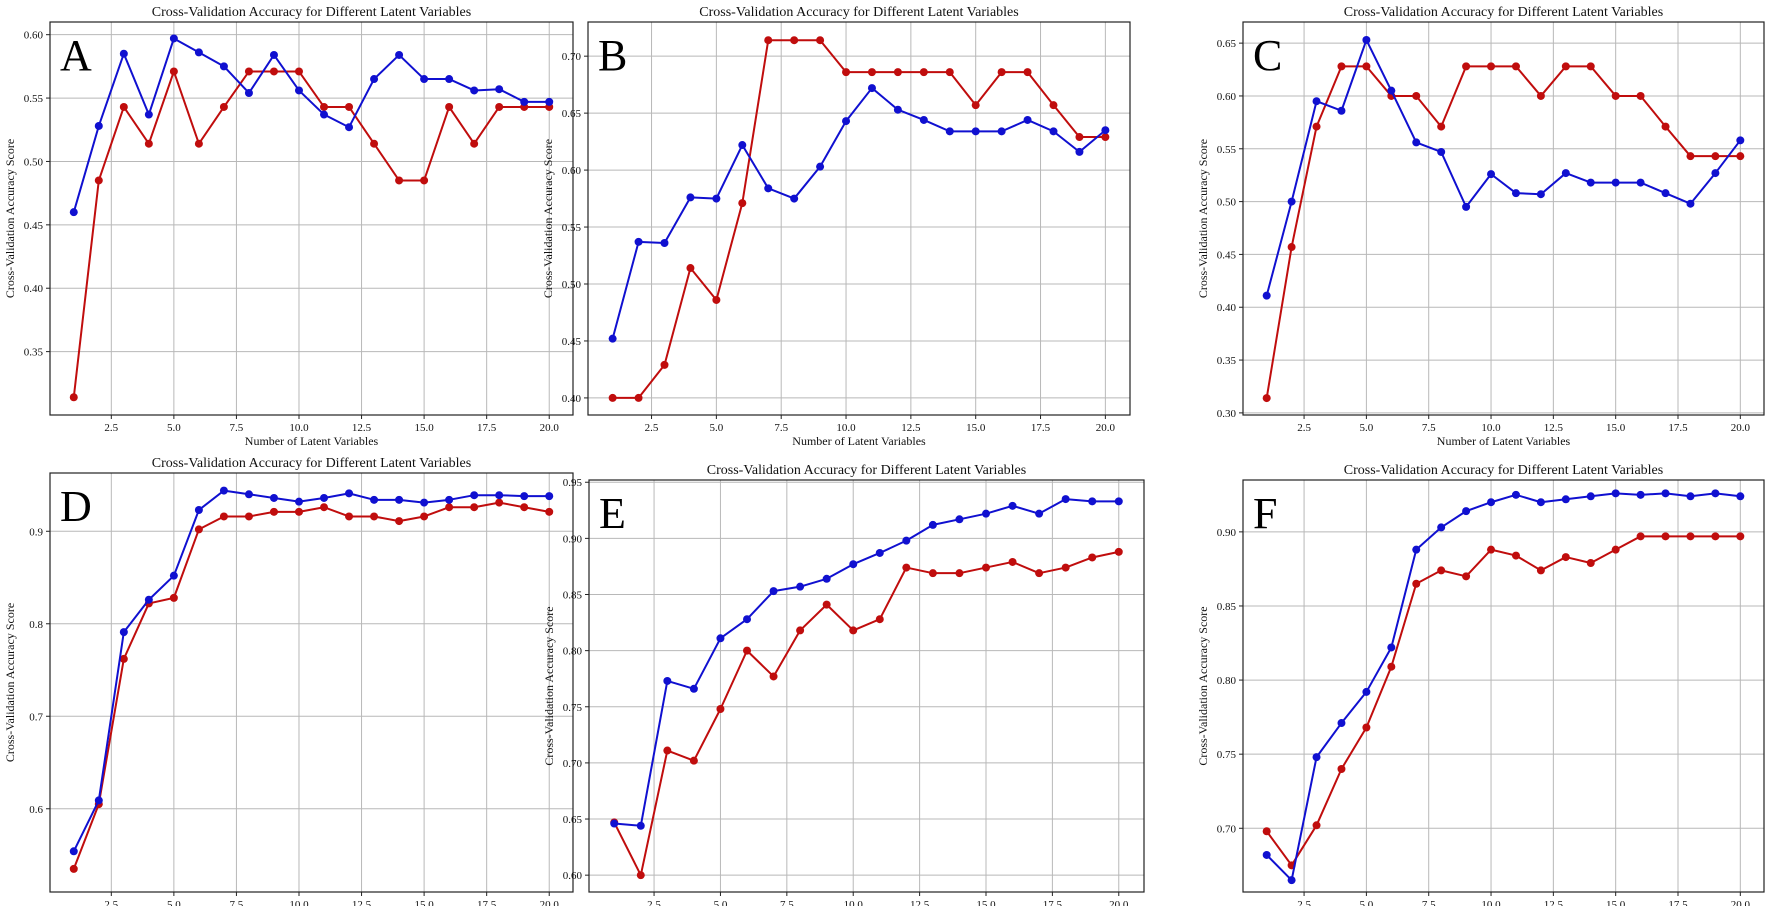 Image resolution: width=1772 pixels, height=906 pixels. Describe the element at coordinates (1227, 755) in the screenshot. I see `y-tick-label: 0.75` at that location.